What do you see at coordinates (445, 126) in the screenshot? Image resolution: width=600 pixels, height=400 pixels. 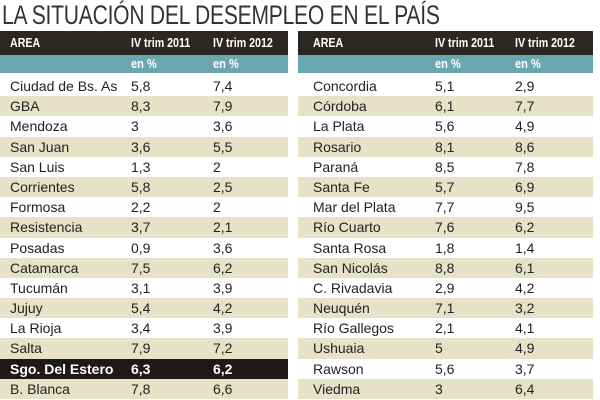 I see `table-row: La Plata 5,6 4,9` at bounding box center [445, 126].